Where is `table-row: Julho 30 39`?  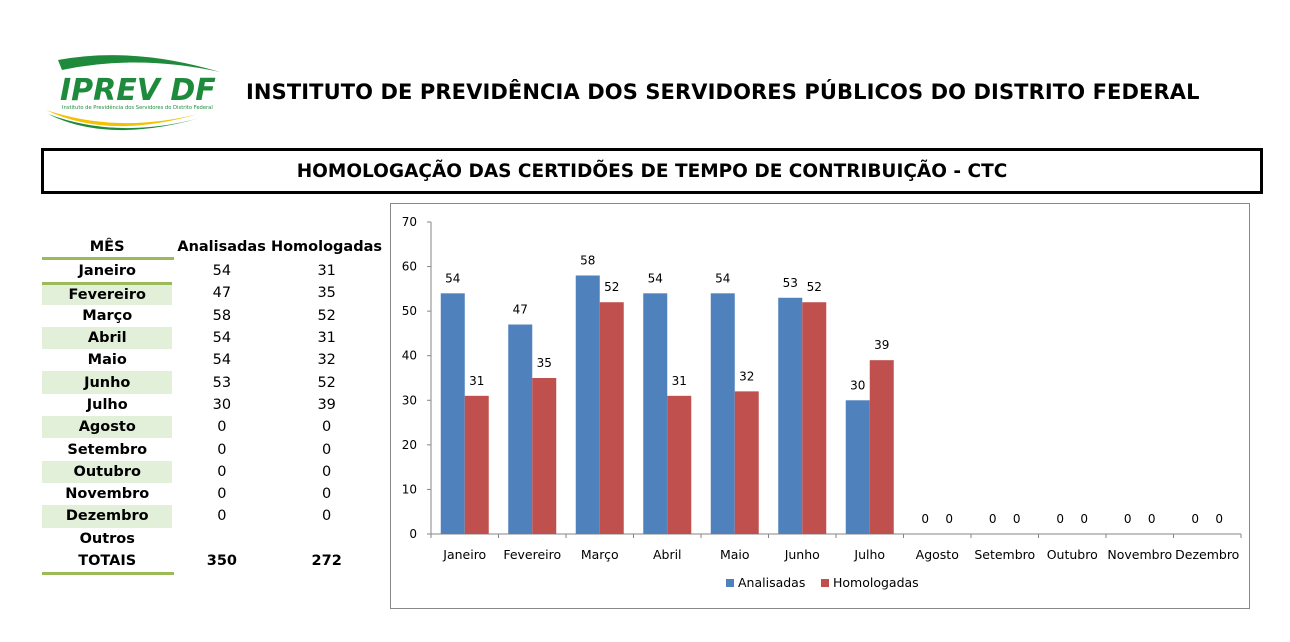 table-row: Julho 30 39 is located at coordinates (212, 405).